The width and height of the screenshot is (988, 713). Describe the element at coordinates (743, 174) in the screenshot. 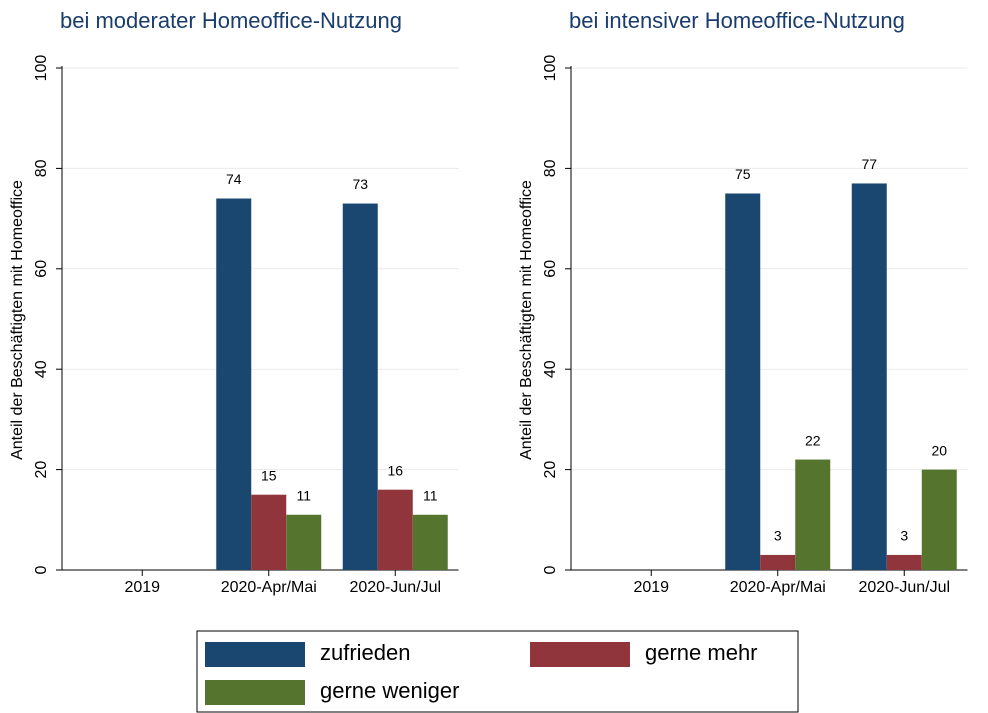

I see `data-label: 75` at that location.